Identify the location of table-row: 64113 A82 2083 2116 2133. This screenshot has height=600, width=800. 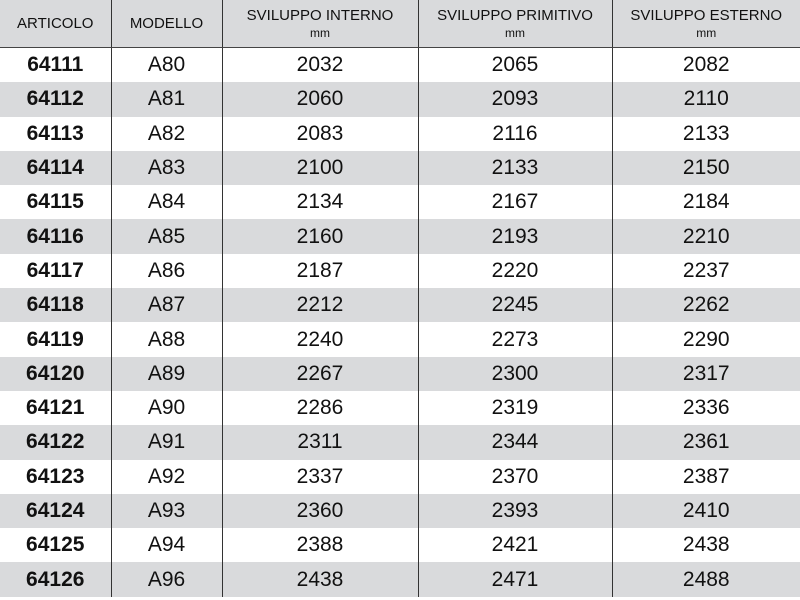
(400, 133).